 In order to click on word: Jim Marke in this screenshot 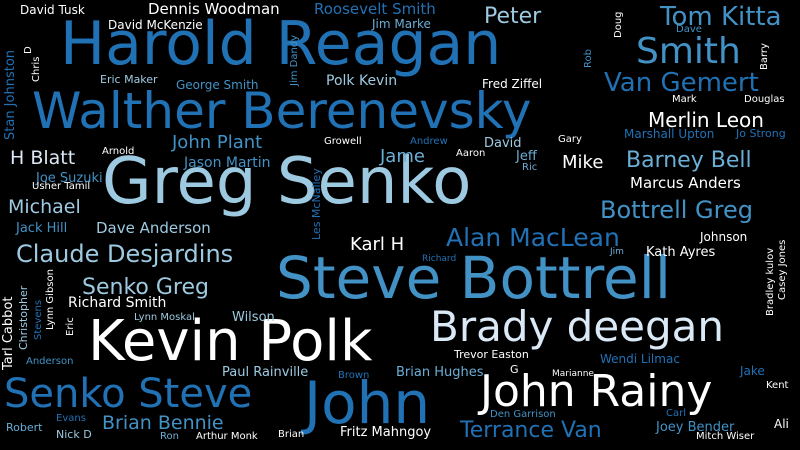, I will do `click(401, 24)`.